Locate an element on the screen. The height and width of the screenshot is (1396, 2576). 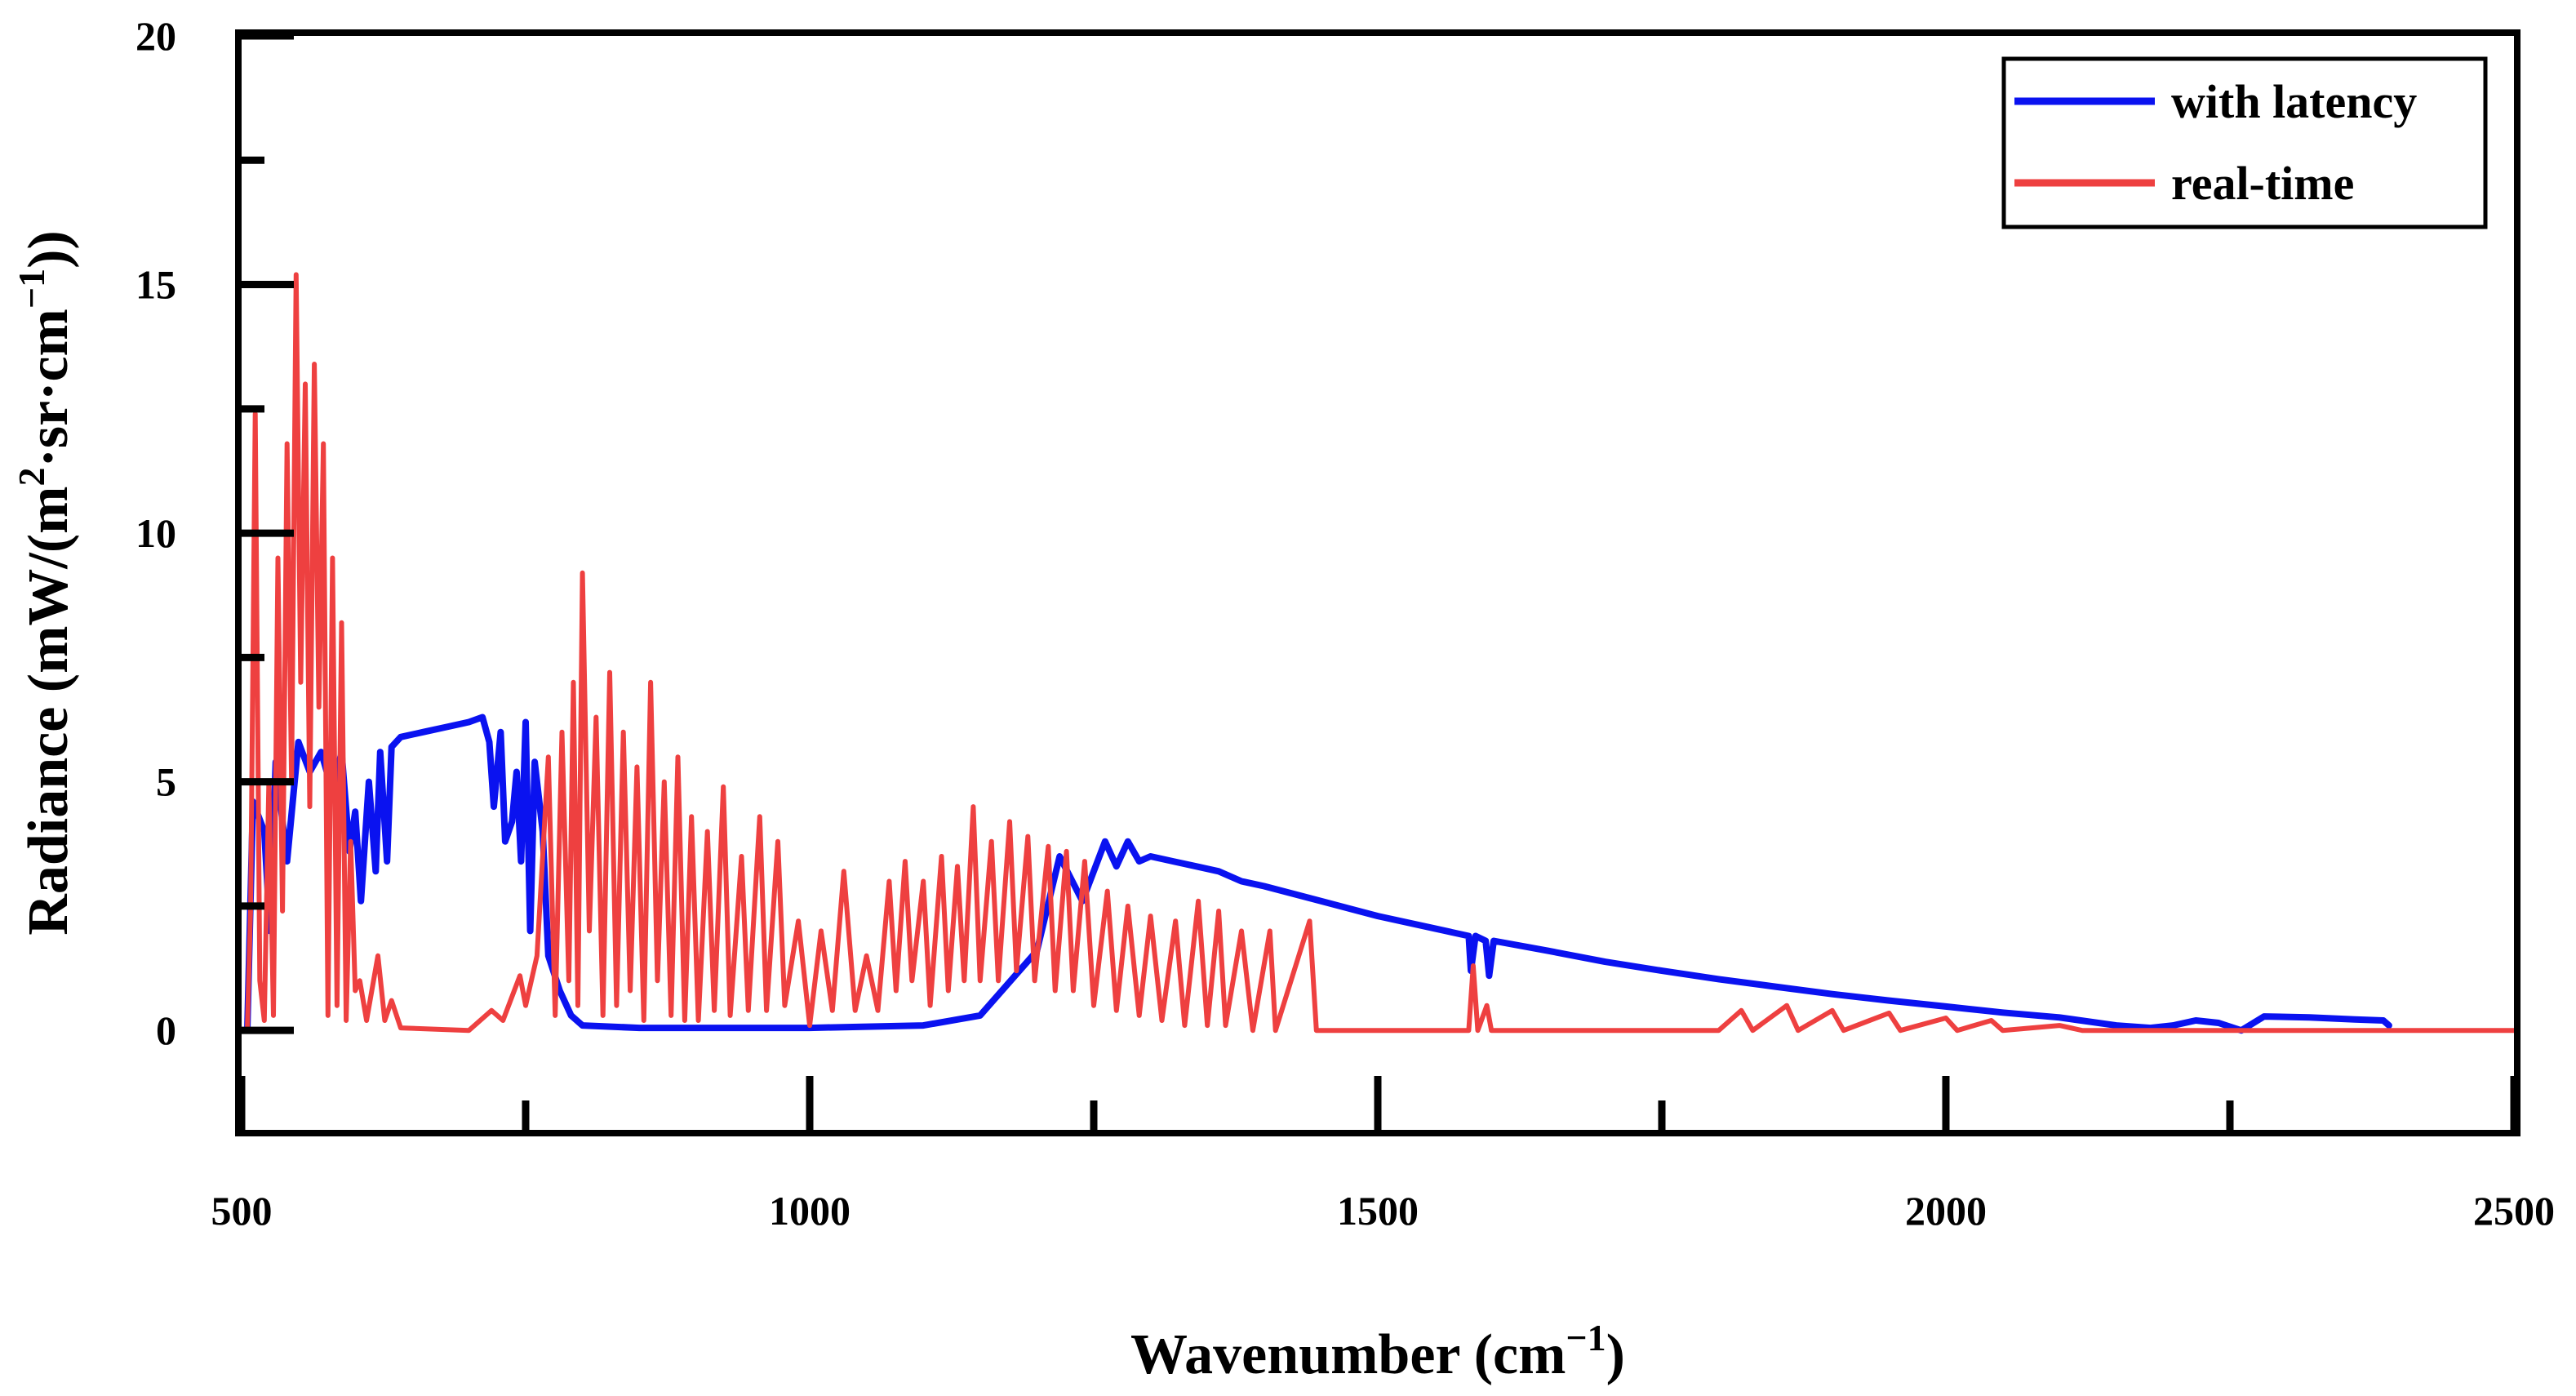
legend-label-with-latency: with latency is located at coordinates (2294, 102).